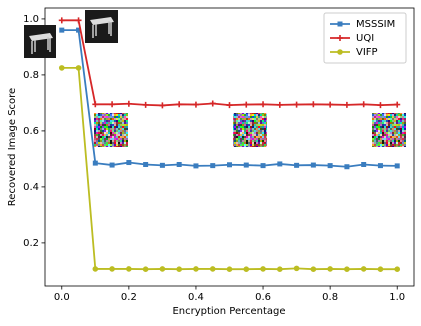 This screenshot has width=421, height=326. I want to click on legend-box, so click(365, 38).